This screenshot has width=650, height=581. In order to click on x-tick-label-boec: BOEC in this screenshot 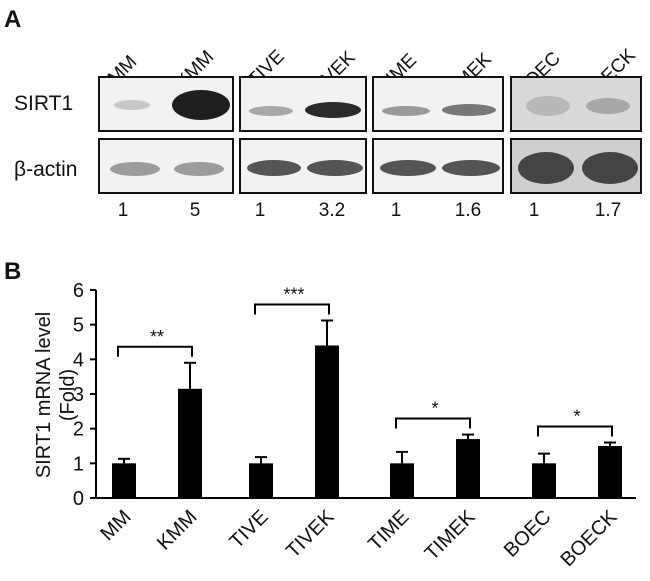, I will do `click(528, 534)`.